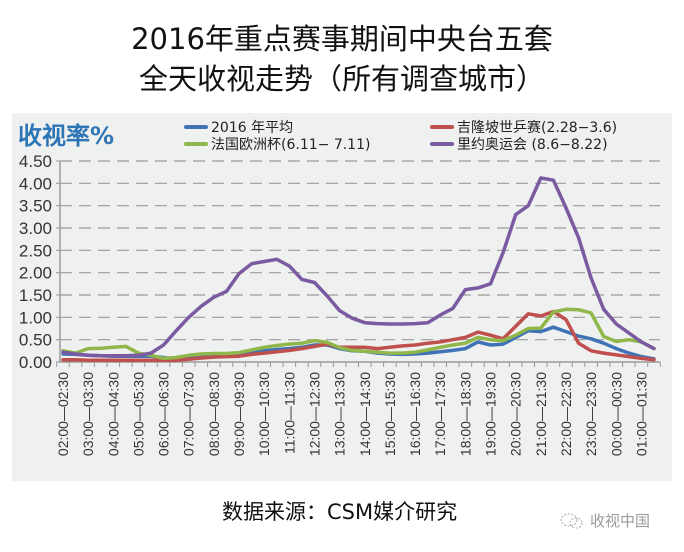 This screenshot has height=552, width=684. Describe the element at coordinates (390, 414) in the screenshot. I see `x-tick-label: 15:00—15:30` at that location.